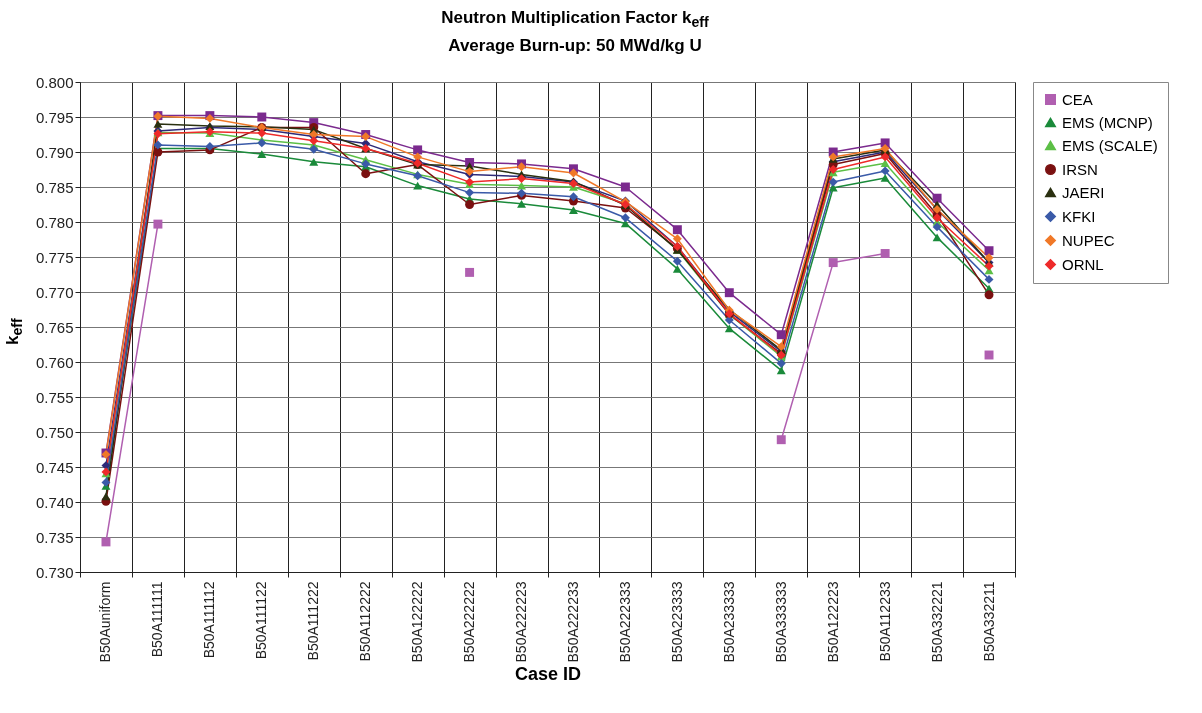  What do you see at coordinates (575, 20) in the screenshot?
I see `chart-title: Neutron Multiplication Factor k$_{eff}$` at bounding box center [575, 20].